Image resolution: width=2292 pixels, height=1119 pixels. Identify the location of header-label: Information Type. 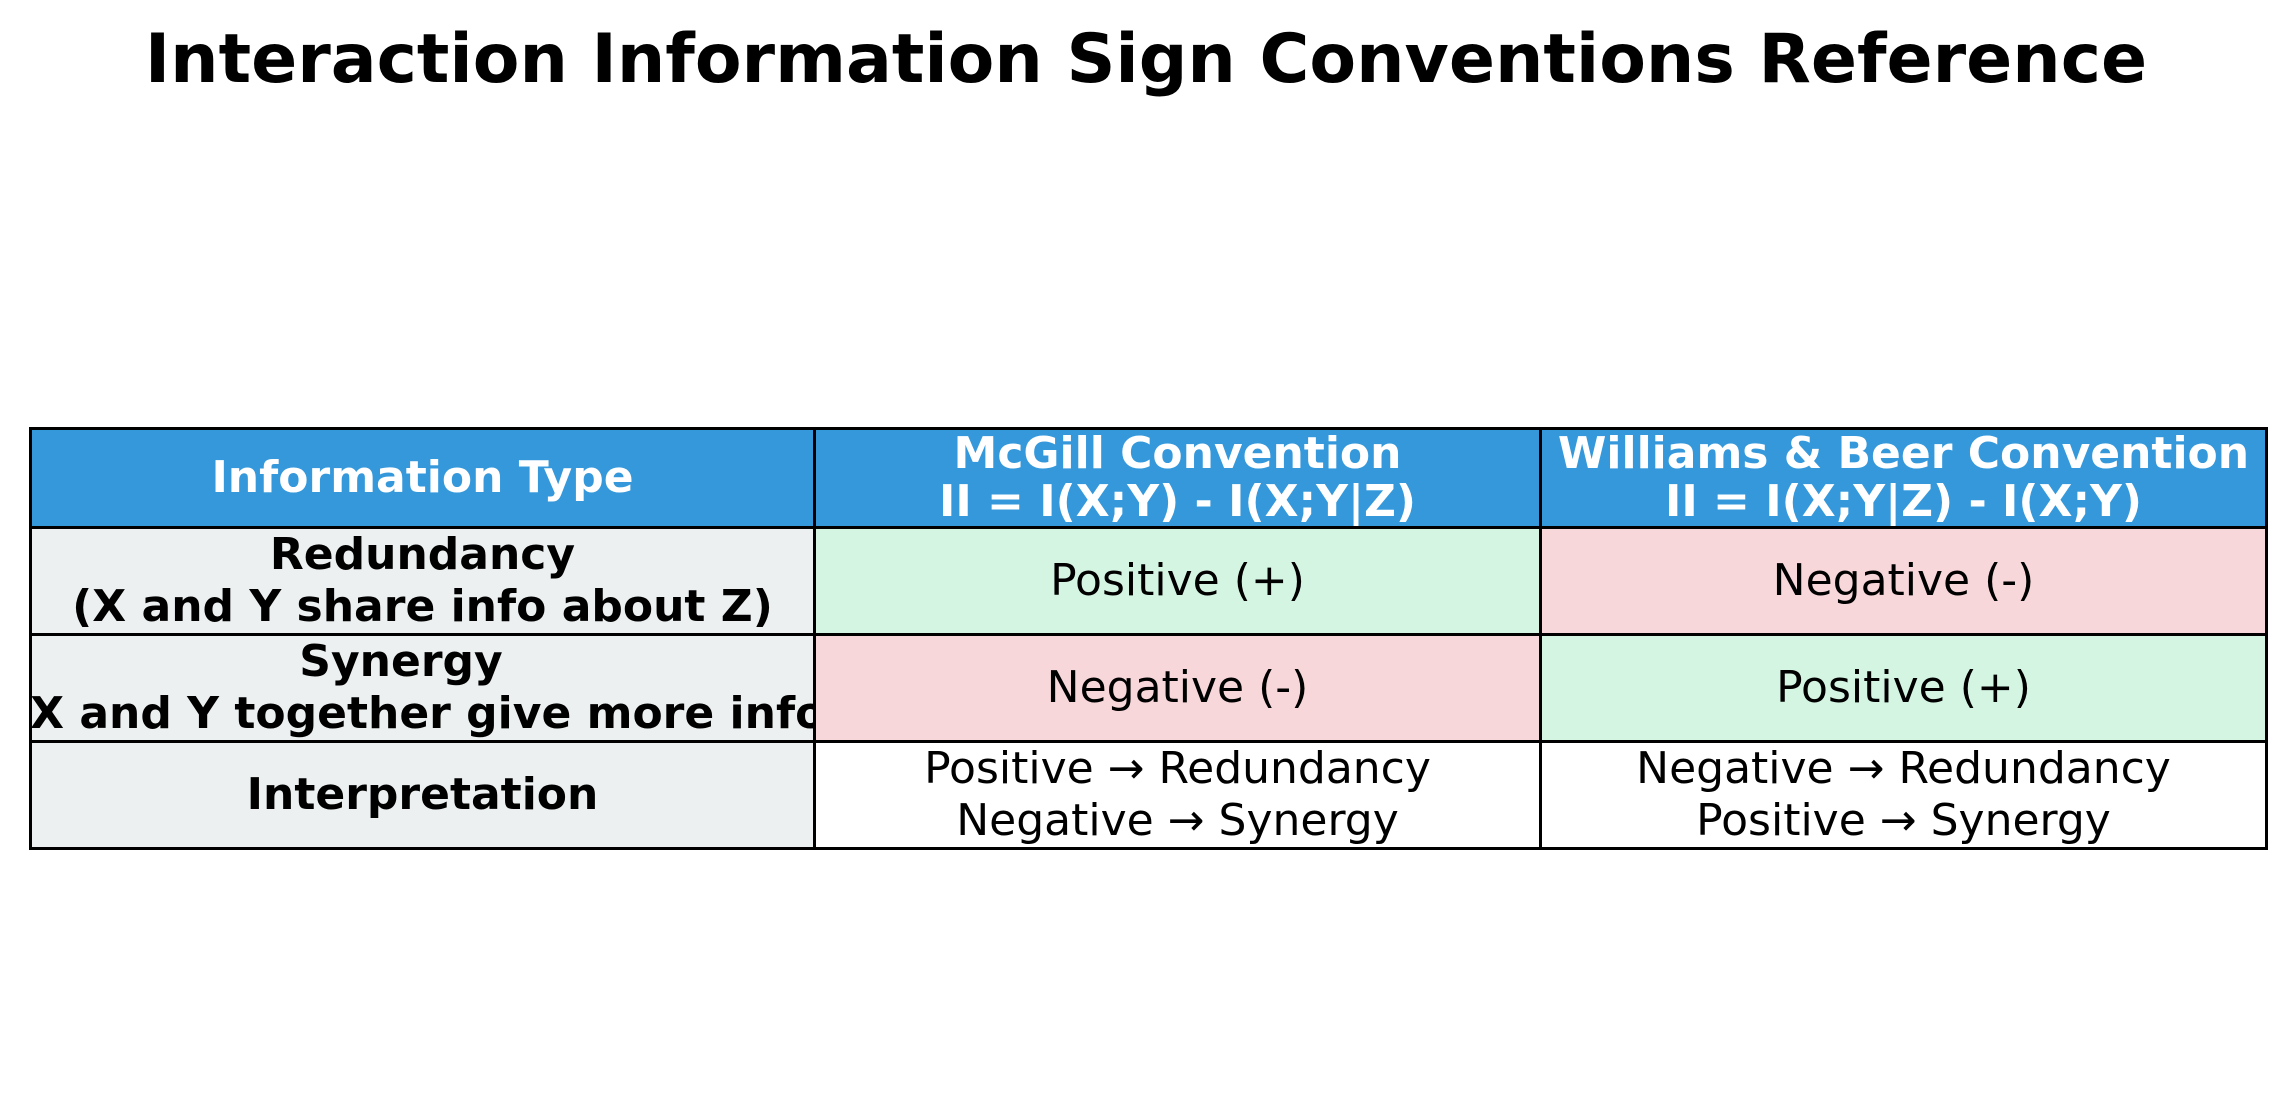
(422, 477).